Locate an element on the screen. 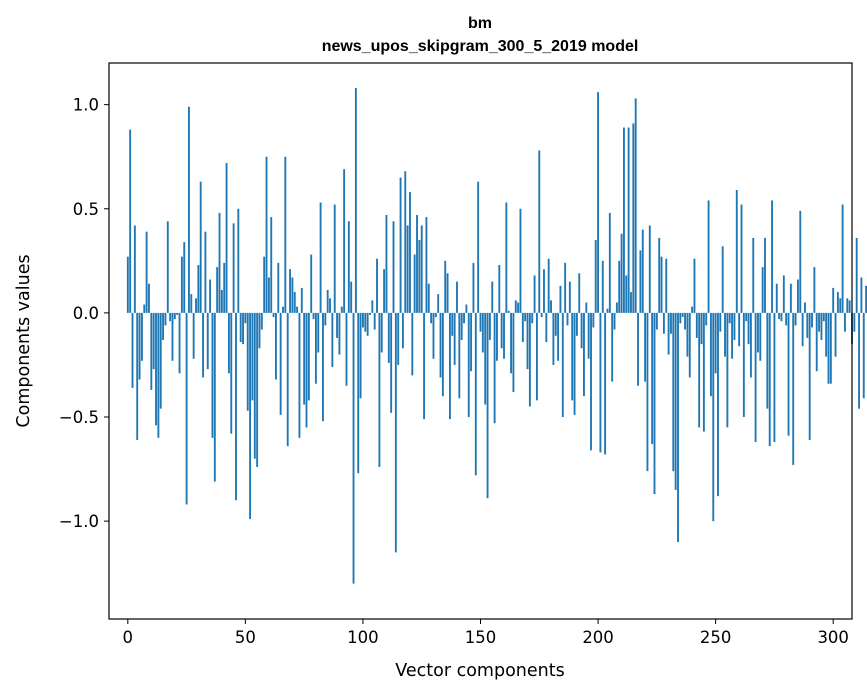 Image resolution: width=867 pixels, height=696 pixels. y-tick-label: 1.0 is located at coordinates (86, 105).